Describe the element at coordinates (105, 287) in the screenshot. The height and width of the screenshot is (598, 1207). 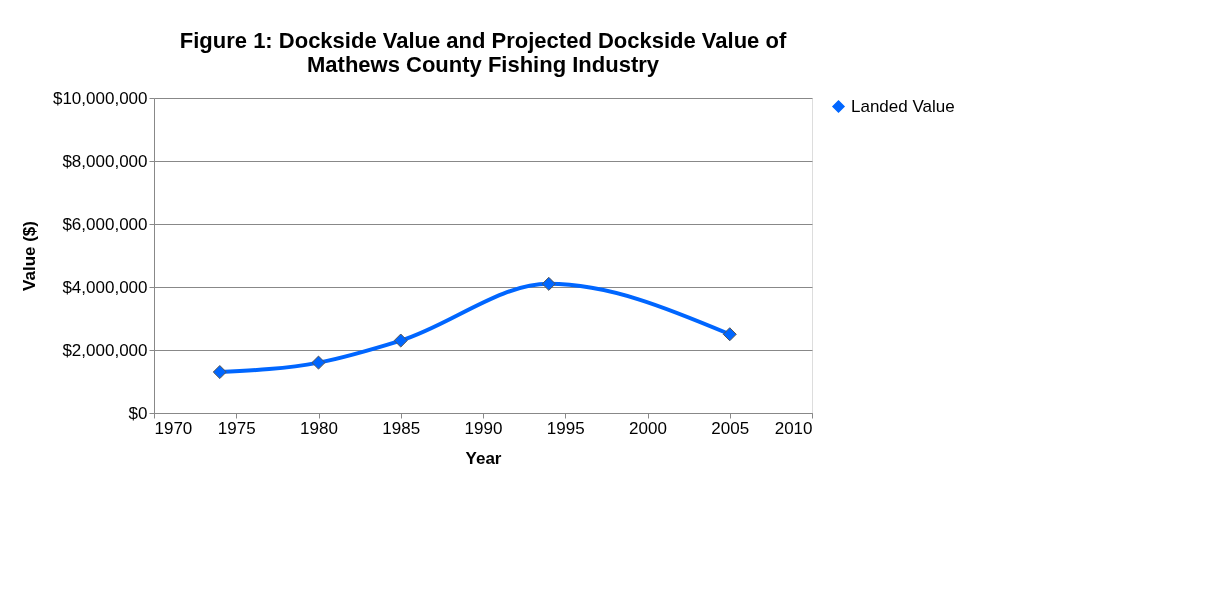
I see `y-tick-label: $4,000,000` at that location.